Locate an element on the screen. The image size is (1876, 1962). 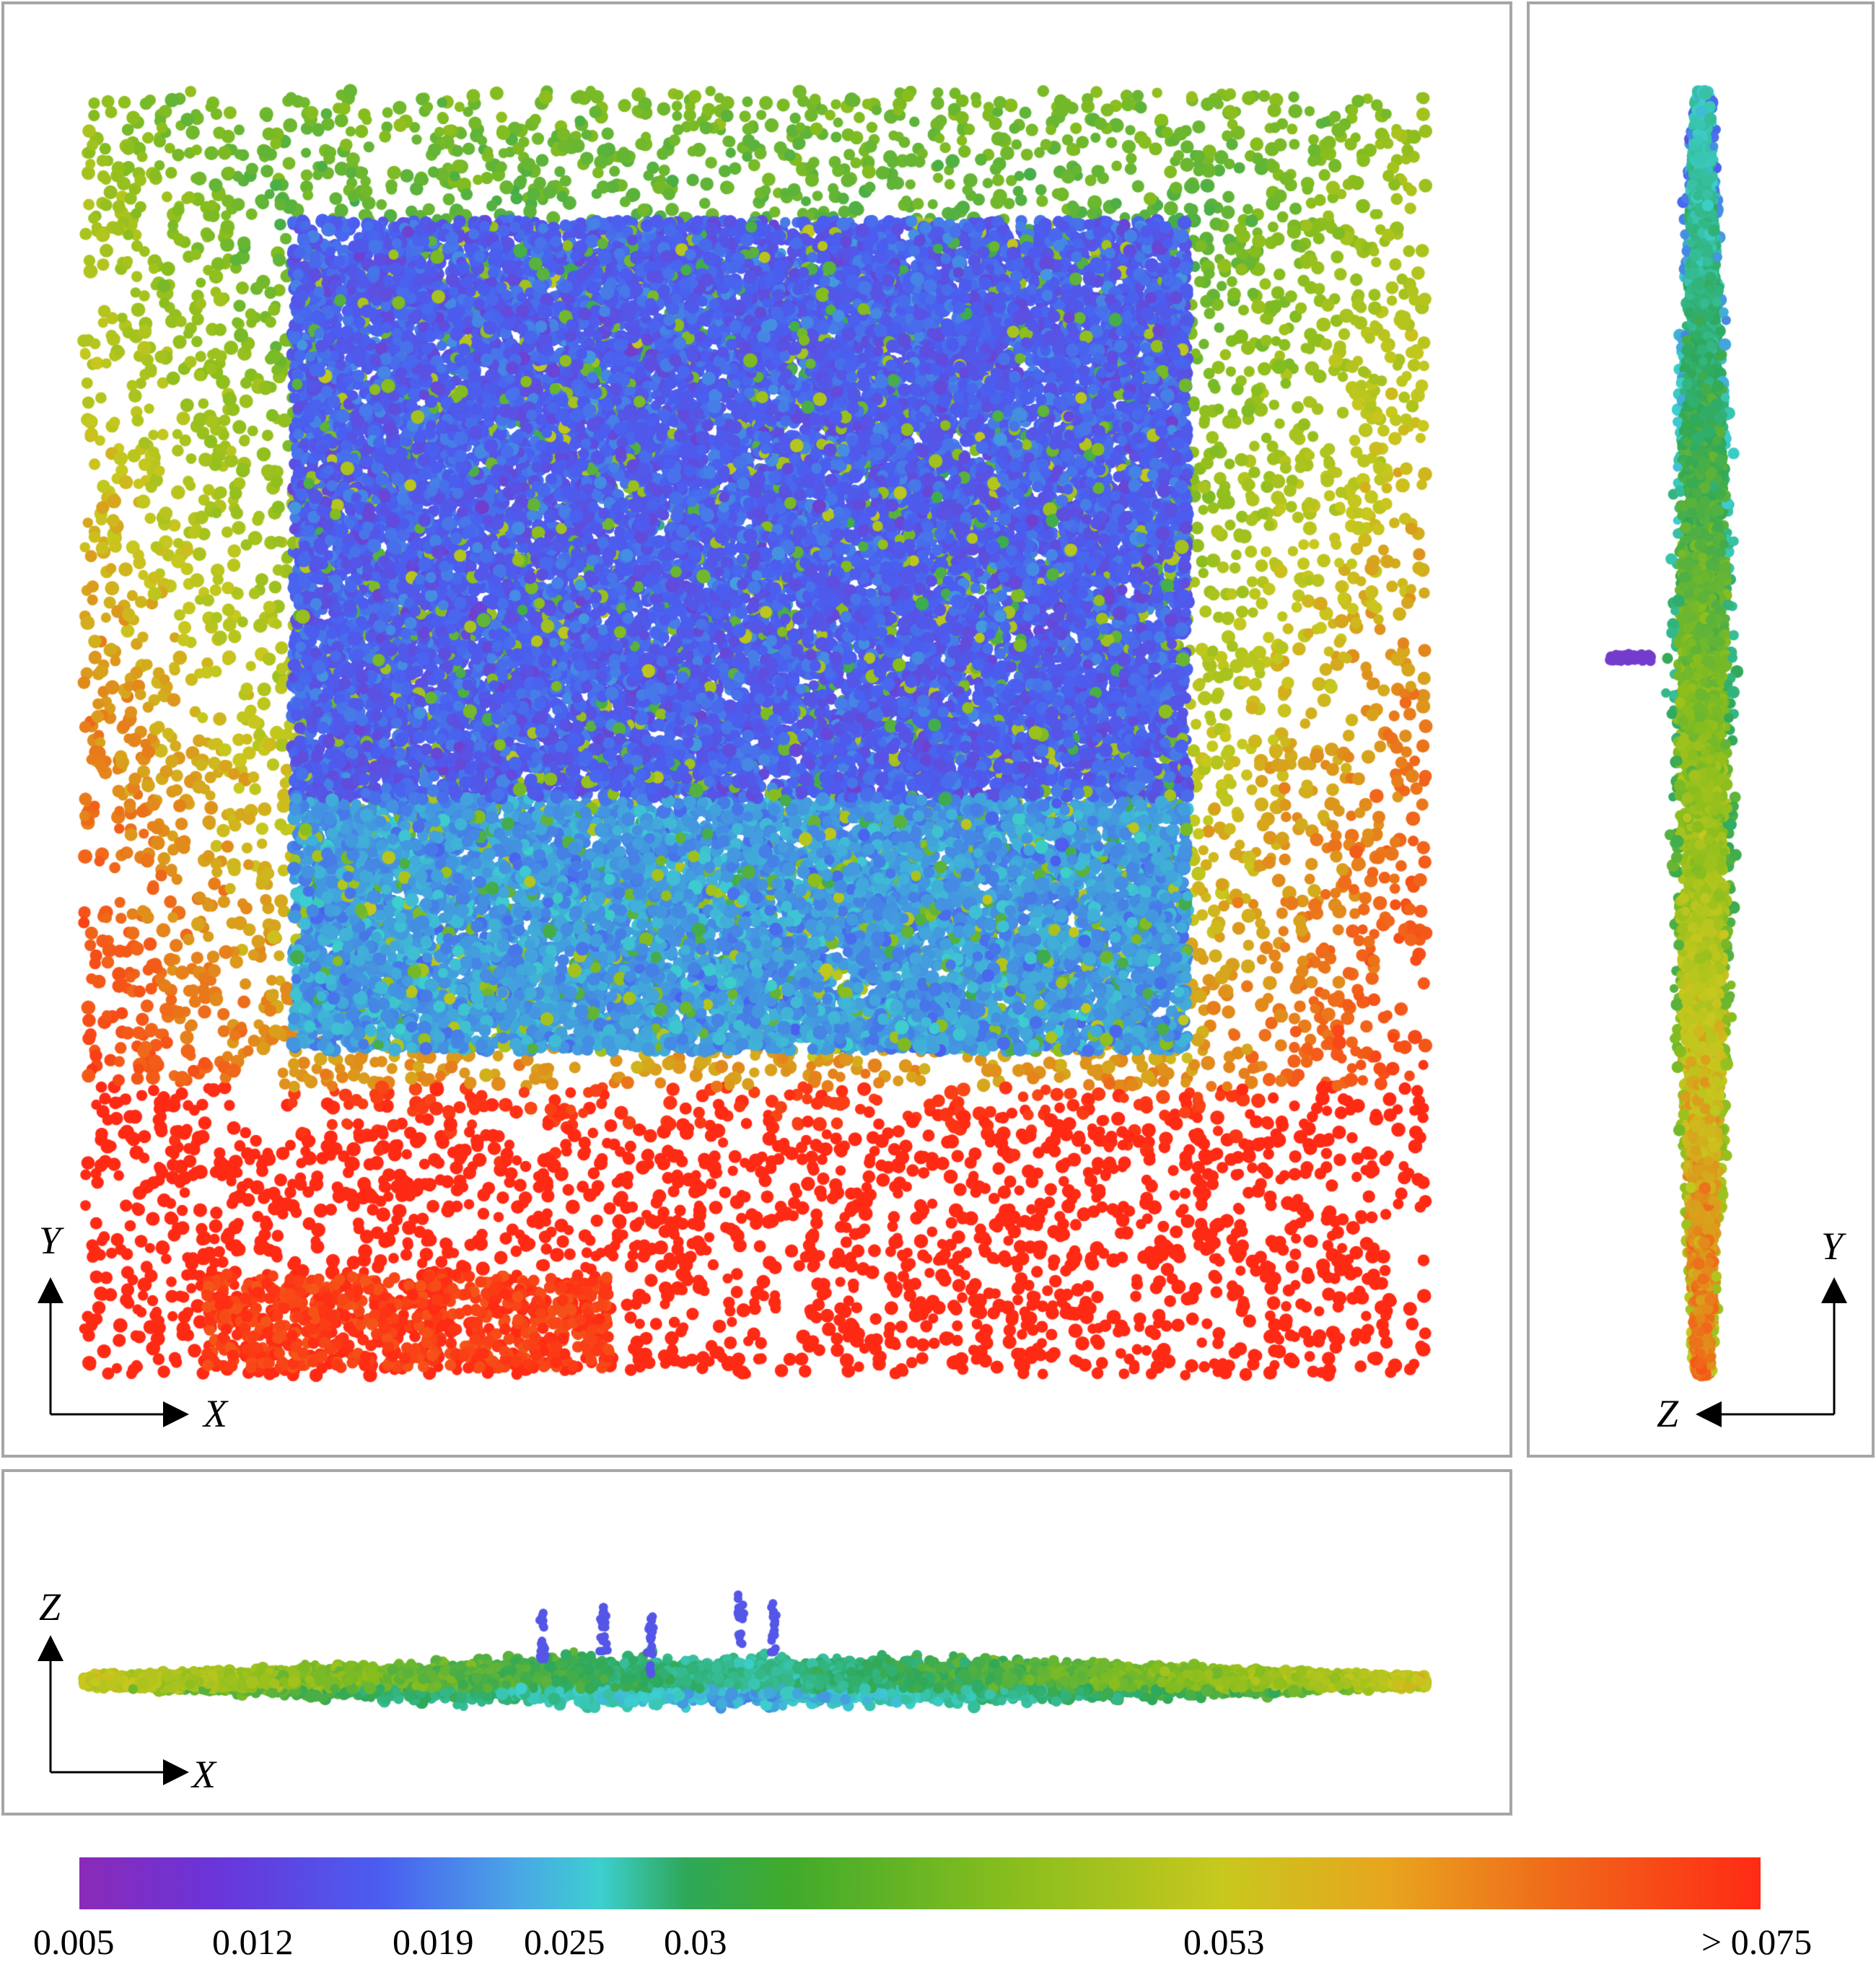
colorbar-tick-label: 0.025 is located at coordinates (565, 1942).